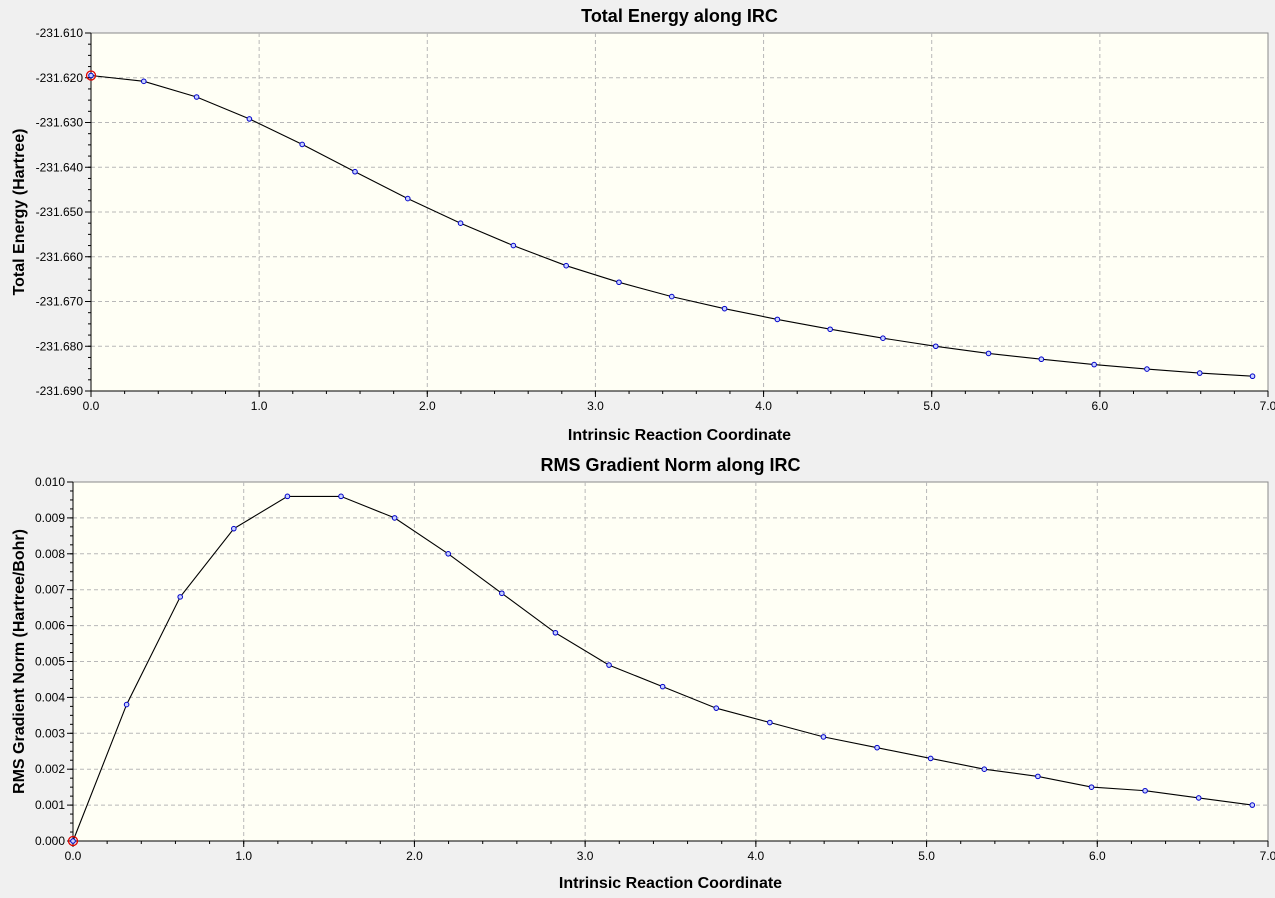  Describe the element at coordinates (50, 482) in the screenshot. I see `gradient-chart-y-tick-label: 0.010` at that location.